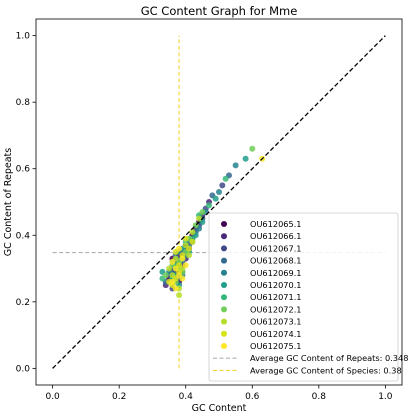 The image size is (409, 416). What do you see at coordinates (23, 303) in the screenshot?
I see `y-tick-label: 0.2` at bounding box center [23, 303].